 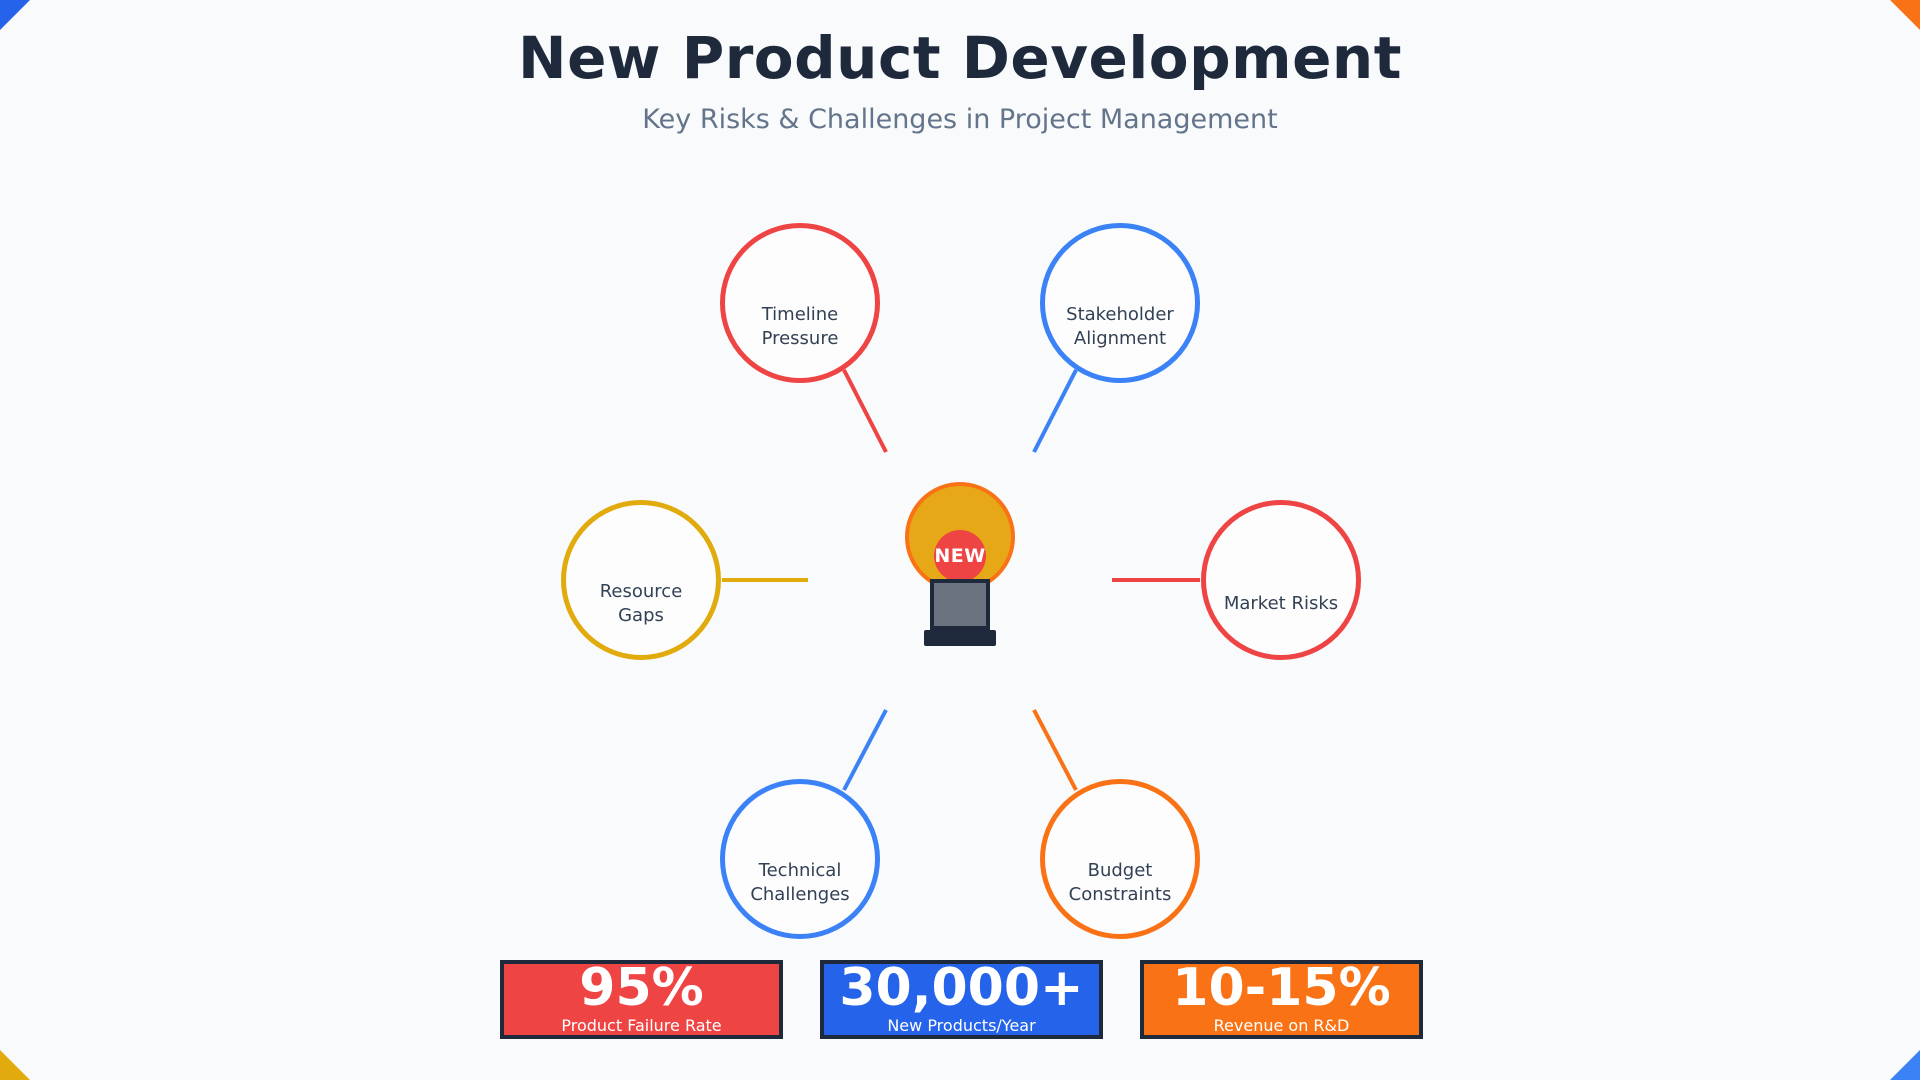 I want to click on stat-value: 30,000+, so click(x=961, y=987).